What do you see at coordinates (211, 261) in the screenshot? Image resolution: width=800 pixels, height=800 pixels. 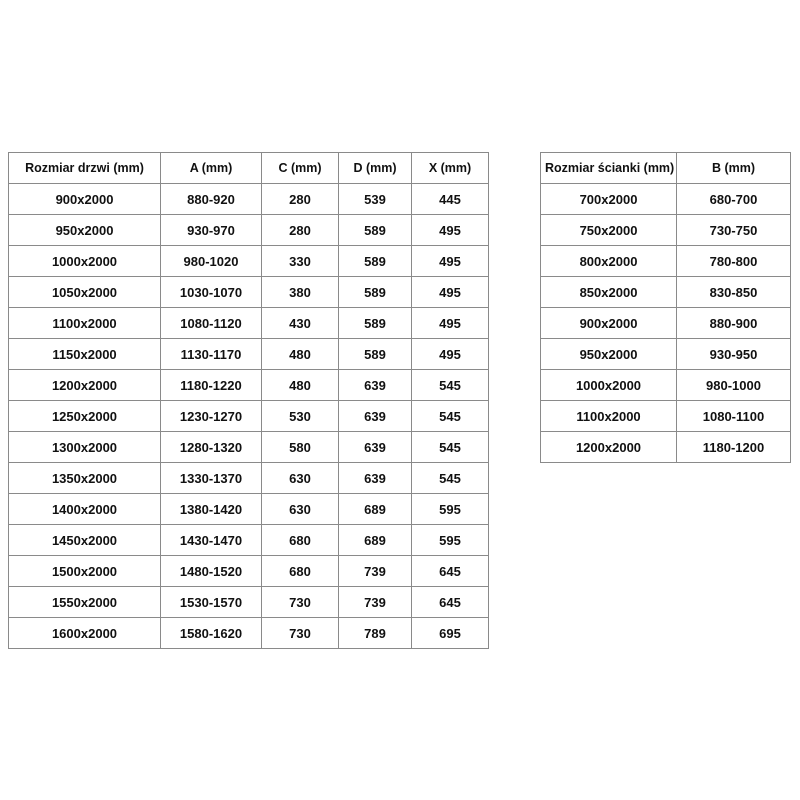 I see `cell: 980-1020` at bounding box center [211, 261].